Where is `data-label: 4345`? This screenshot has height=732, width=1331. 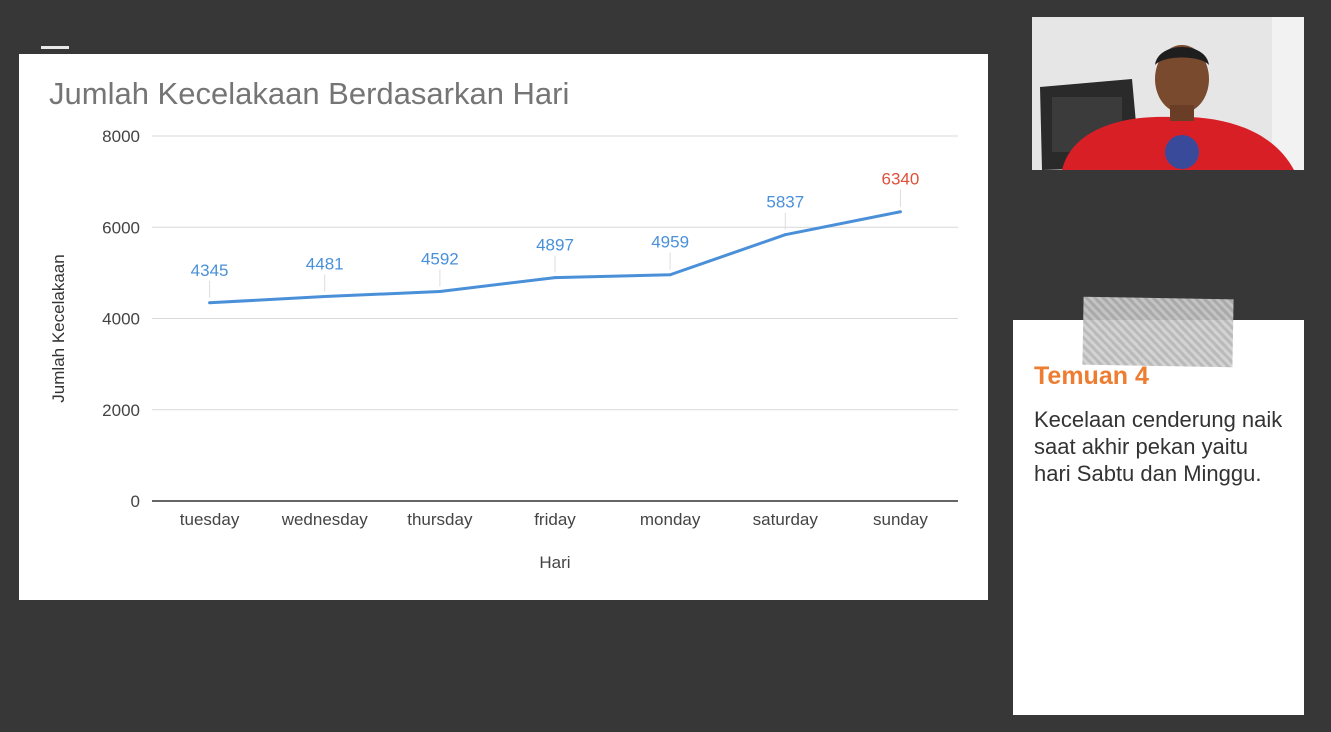 data-label: 4345 is located at coordinates (210, 270).